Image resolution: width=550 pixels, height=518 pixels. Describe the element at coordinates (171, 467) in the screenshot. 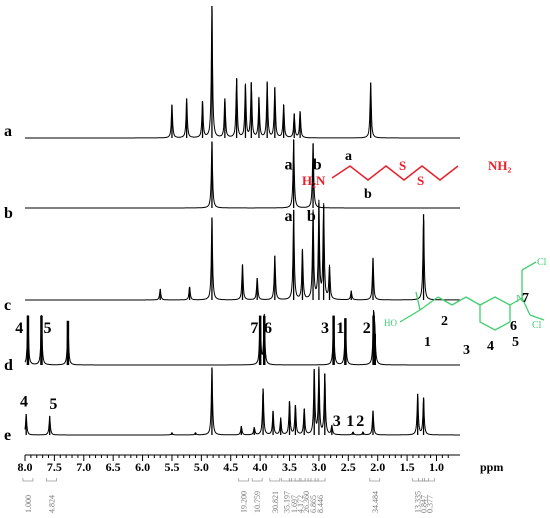

I see `ppm-tick-label: 5.5` at that location.